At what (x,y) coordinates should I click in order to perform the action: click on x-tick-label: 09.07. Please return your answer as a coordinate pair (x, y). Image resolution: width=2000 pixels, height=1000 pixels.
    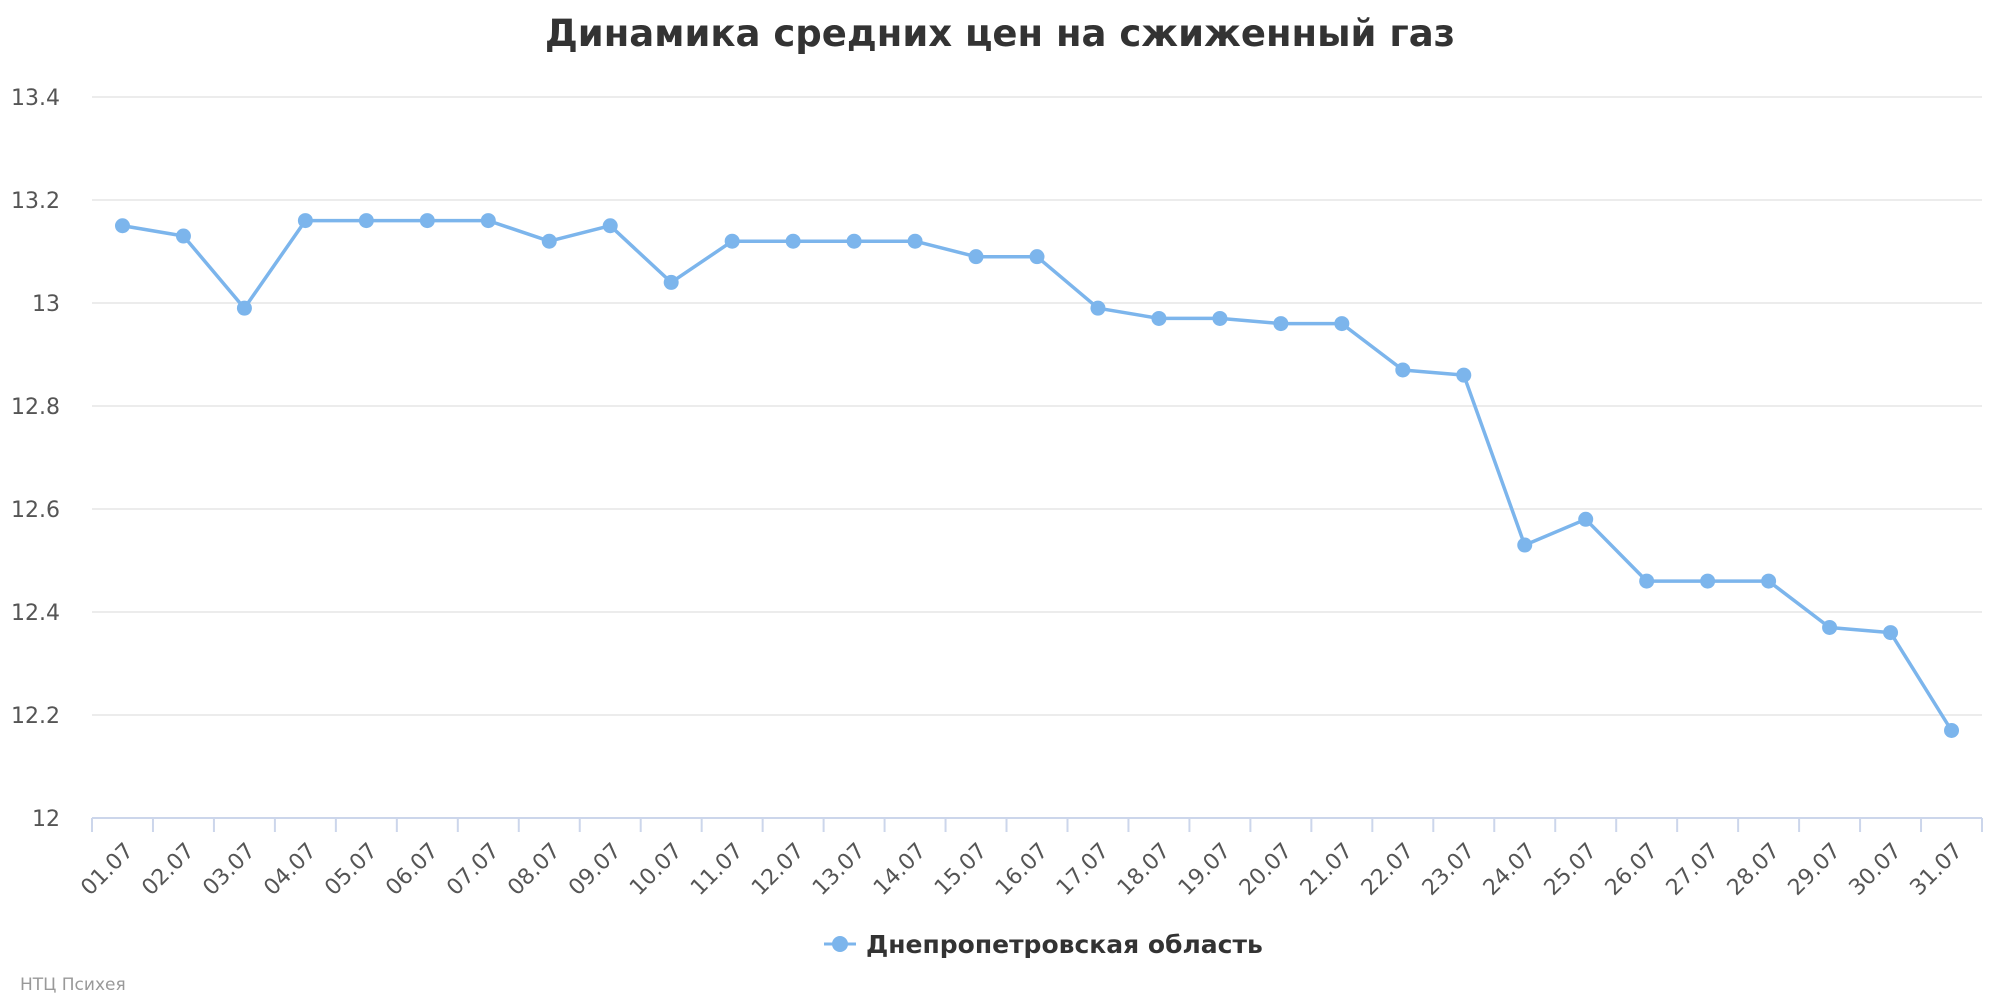
    Looking at the image, I should click on (595, 870).